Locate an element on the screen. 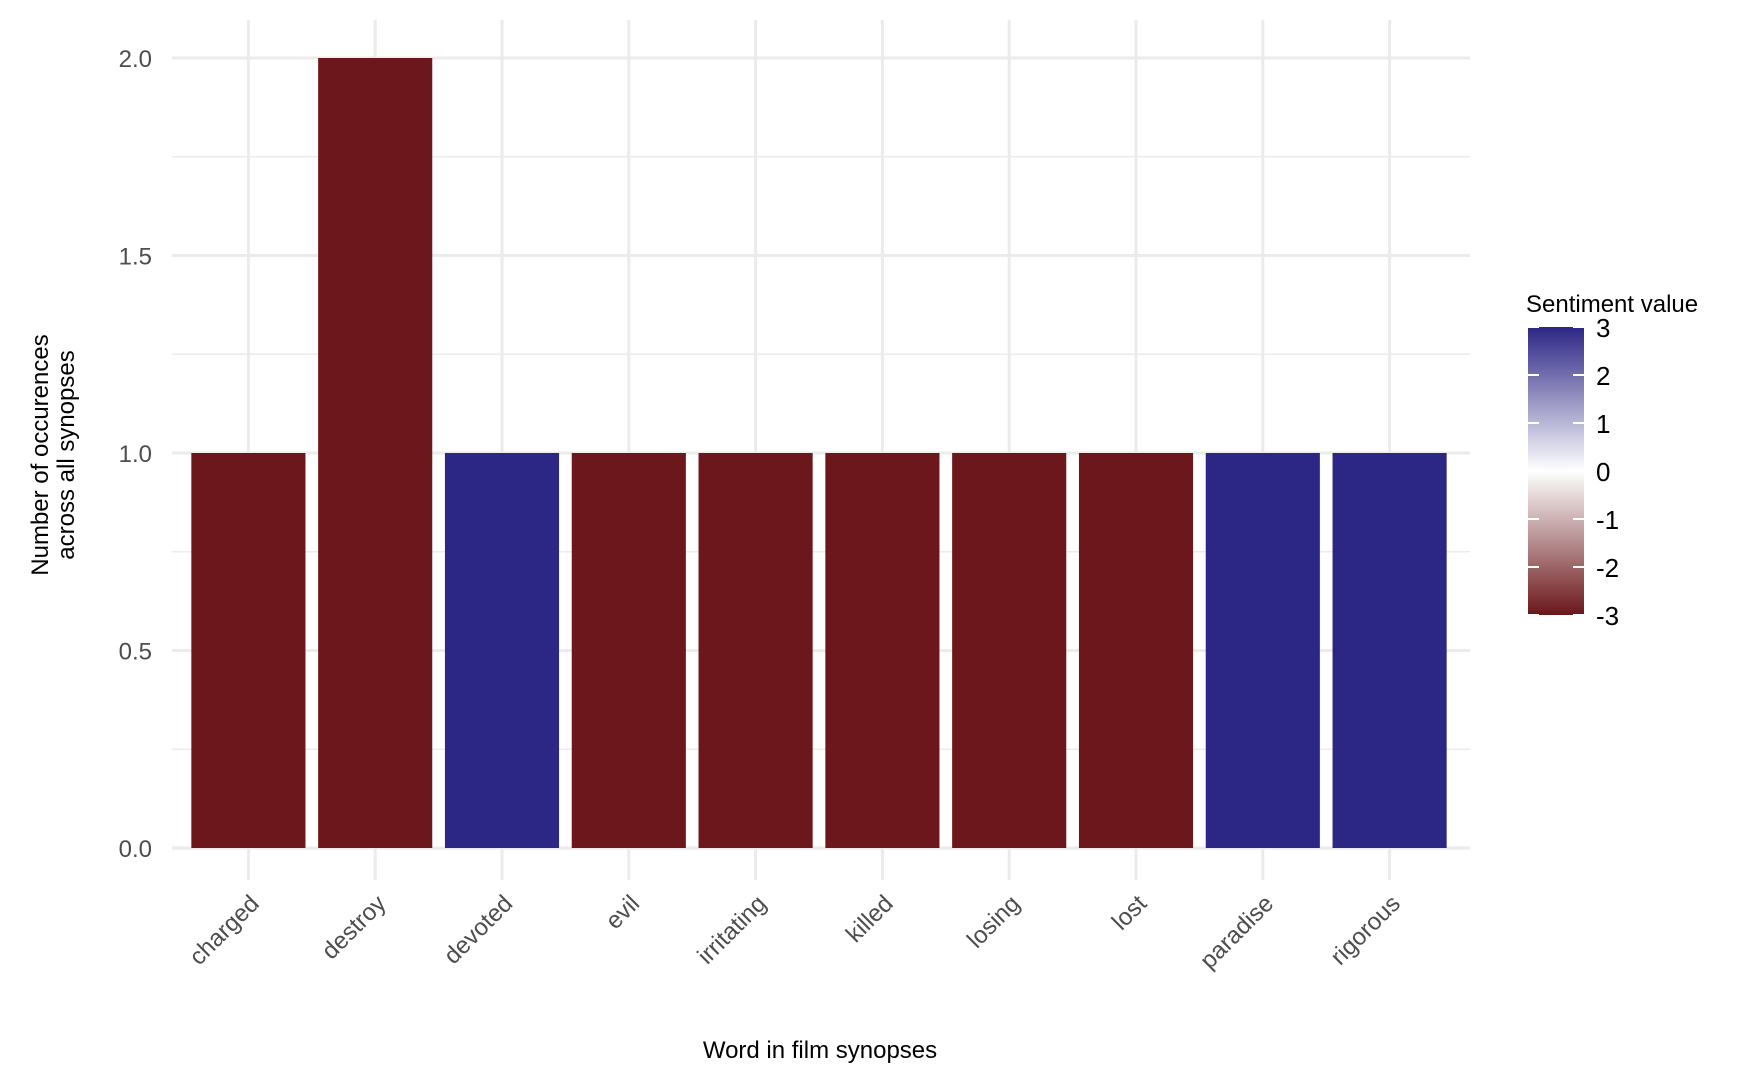 Image resolution: width=1750 pixels, height=1081 pixels. legend-tick-label: 1 is located at coordinates (1603, 424).